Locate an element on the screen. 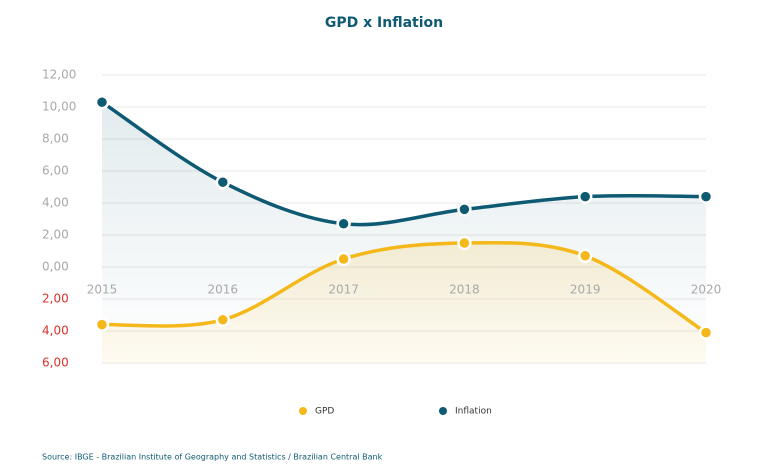  x-tick-label: 2017 is located at coordinates (343, 290).